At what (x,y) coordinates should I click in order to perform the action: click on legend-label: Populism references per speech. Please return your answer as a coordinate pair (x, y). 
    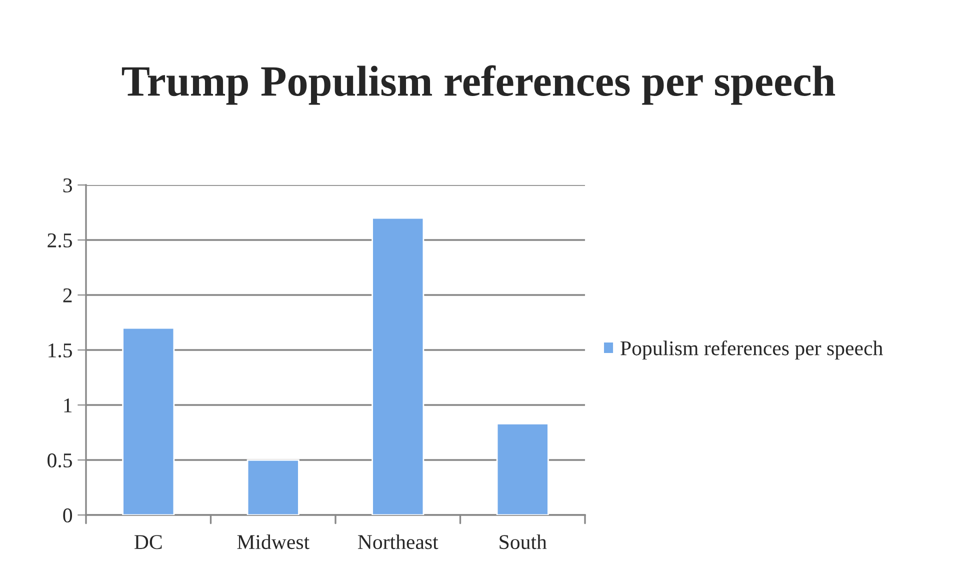
    Looking at the image, I should click on (751, 350).